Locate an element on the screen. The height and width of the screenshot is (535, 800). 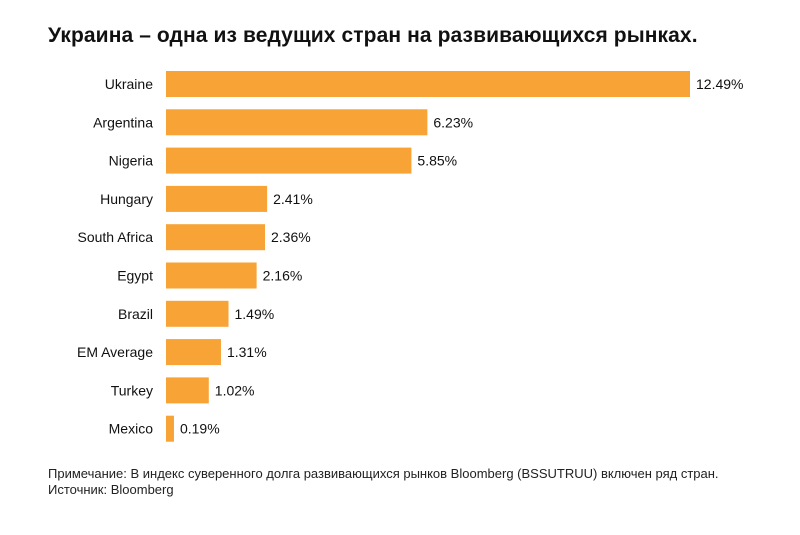
value-label: 2.36% is located at coordinates (291, 237).